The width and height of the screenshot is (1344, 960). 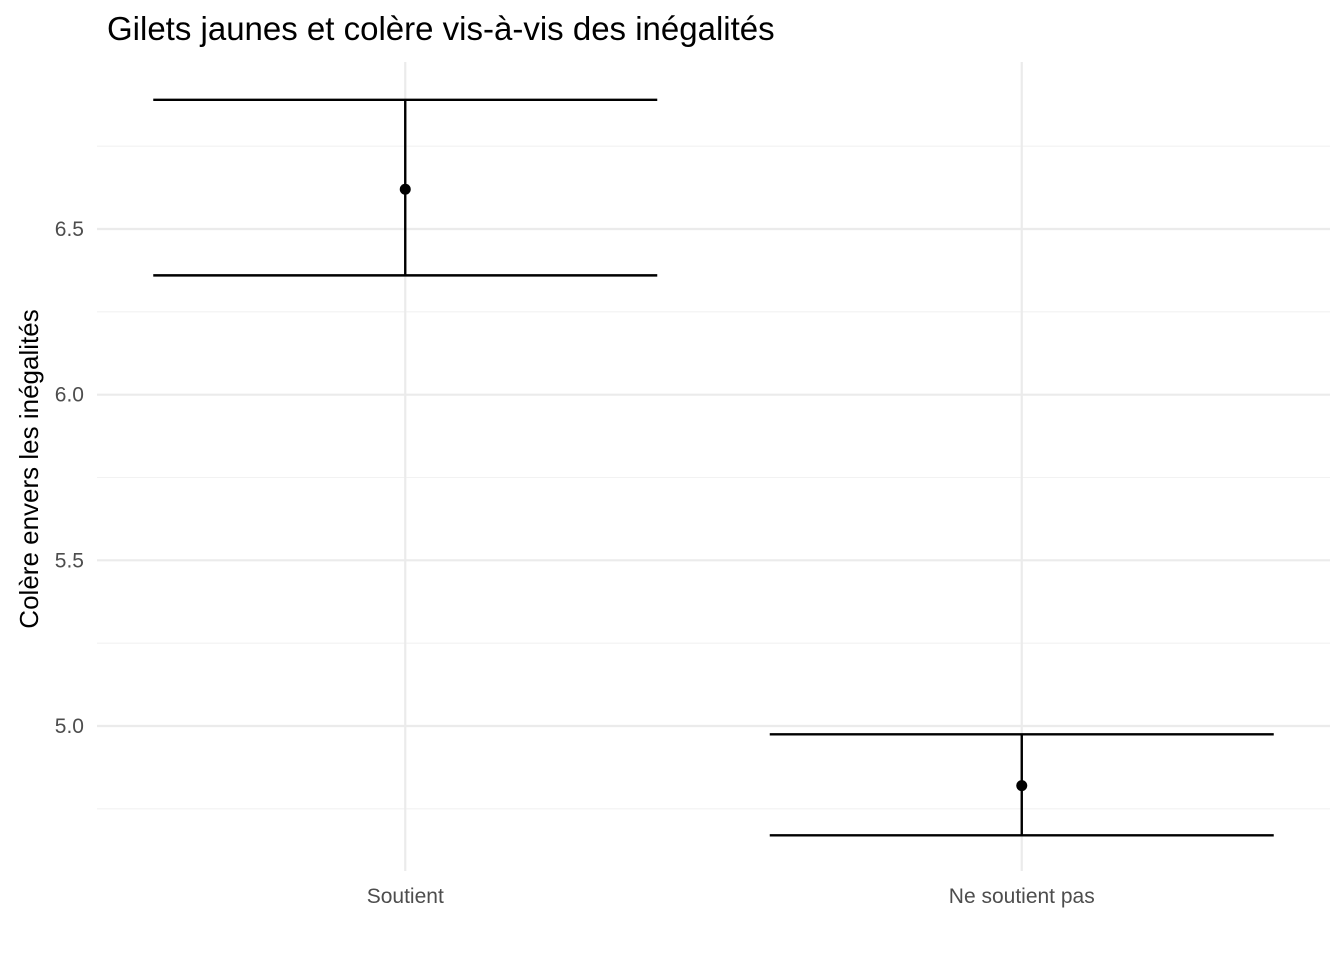 What do you see at coordinates (69, 478) in the screenshot?
I see `y-tick-labels: 5.0 5.5 6.0 6.5` at bounding box center [69, 478].